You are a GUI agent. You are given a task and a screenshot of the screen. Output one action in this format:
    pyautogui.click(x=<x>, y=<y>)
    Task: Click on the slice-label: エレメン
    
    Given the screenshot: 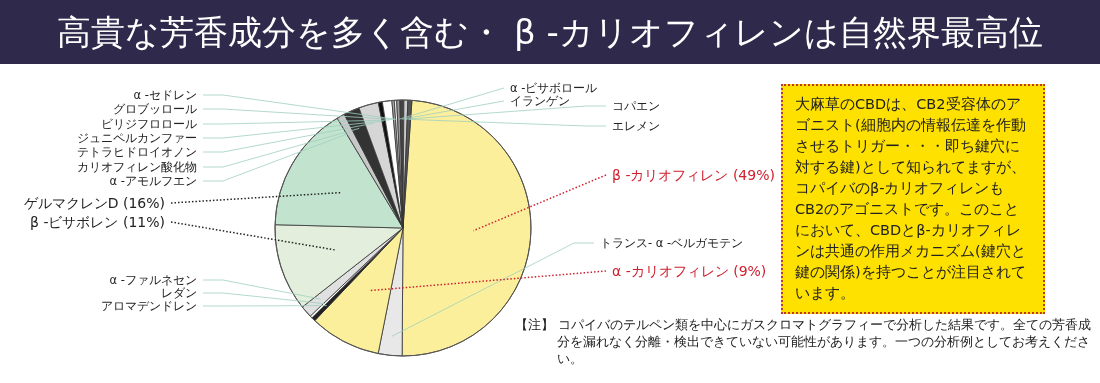 What is the action you would take?
    pyautogui.click(x=636, y=126)
    